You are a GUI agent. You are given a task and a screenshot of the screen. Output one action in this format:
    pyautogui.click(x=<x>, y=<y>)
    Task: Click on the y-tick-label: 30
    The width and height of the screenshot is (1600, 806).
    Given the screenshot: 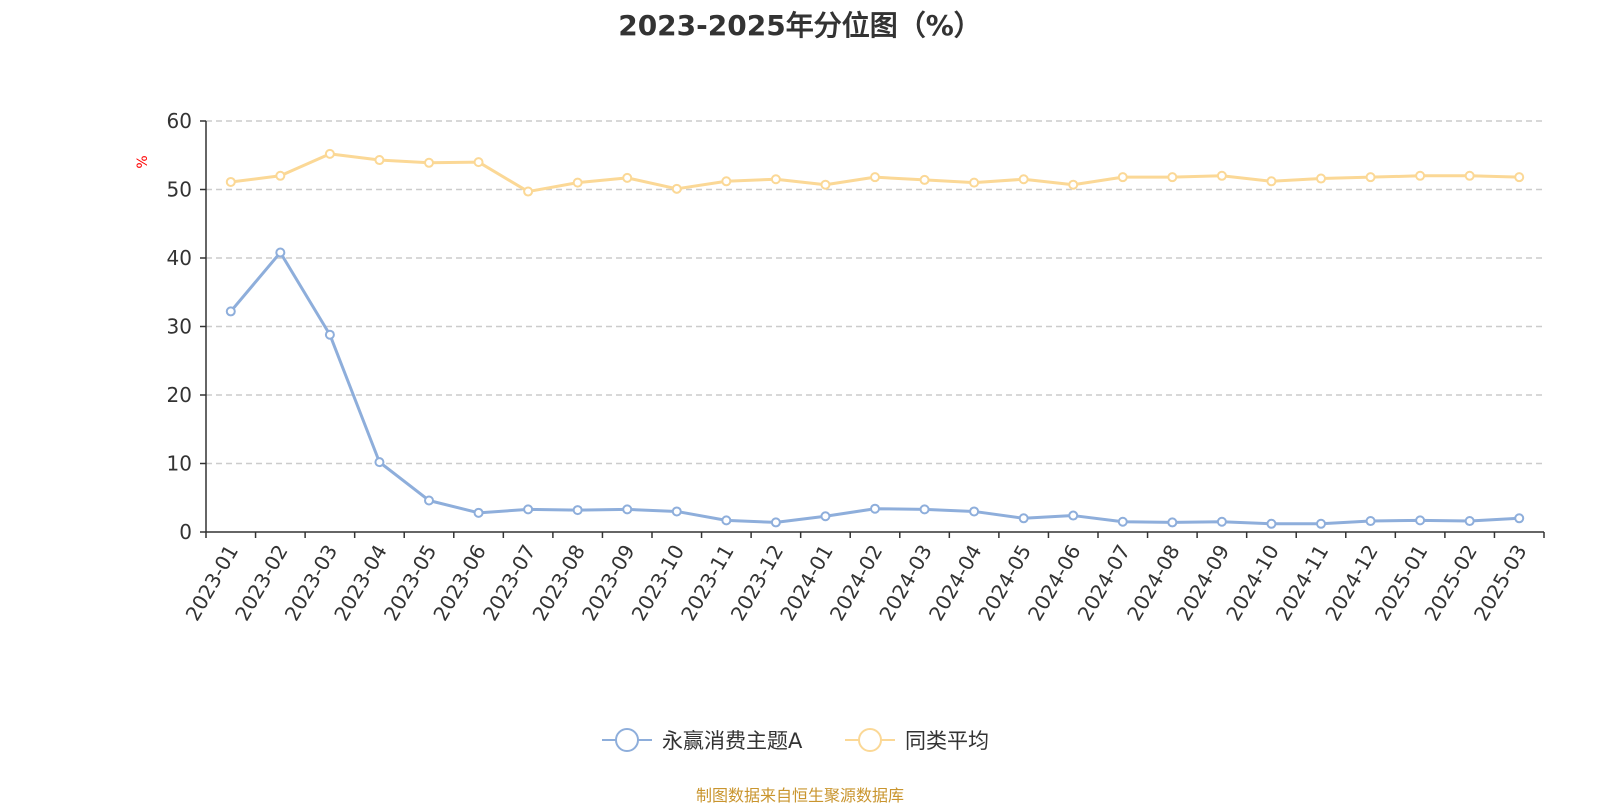 What is the action you would take?
    pyautogui.click(x=179, y=327)
    